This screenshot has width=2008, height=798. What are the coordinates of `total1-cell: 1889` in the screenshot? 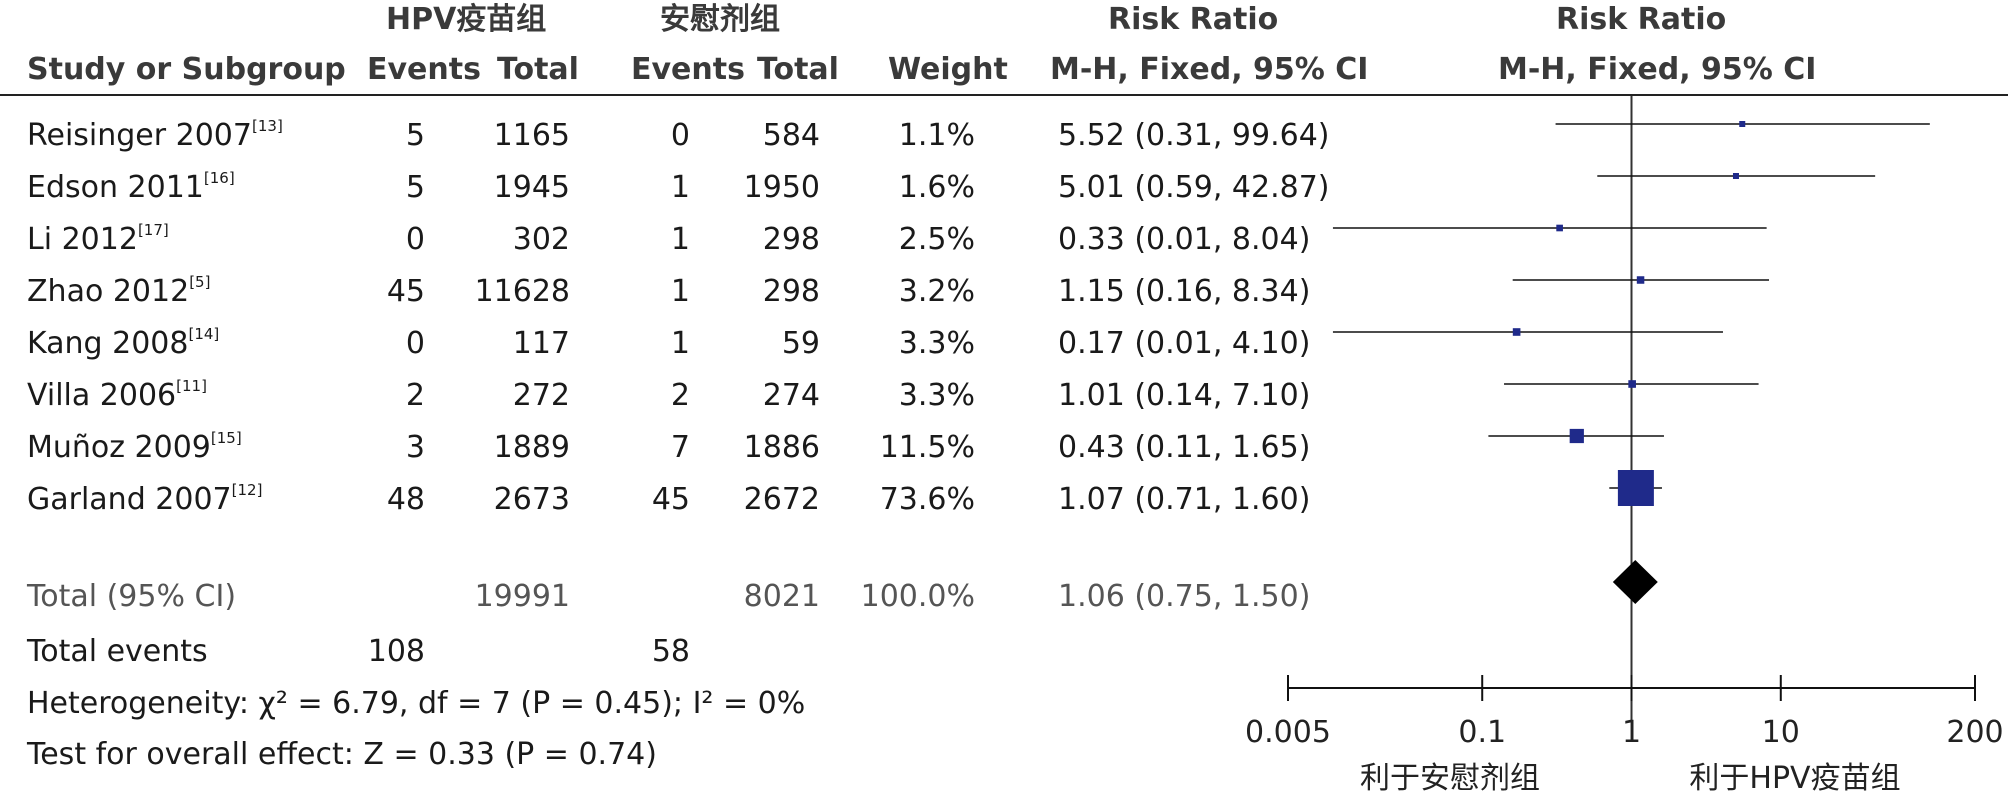 It's located at (531, 447).